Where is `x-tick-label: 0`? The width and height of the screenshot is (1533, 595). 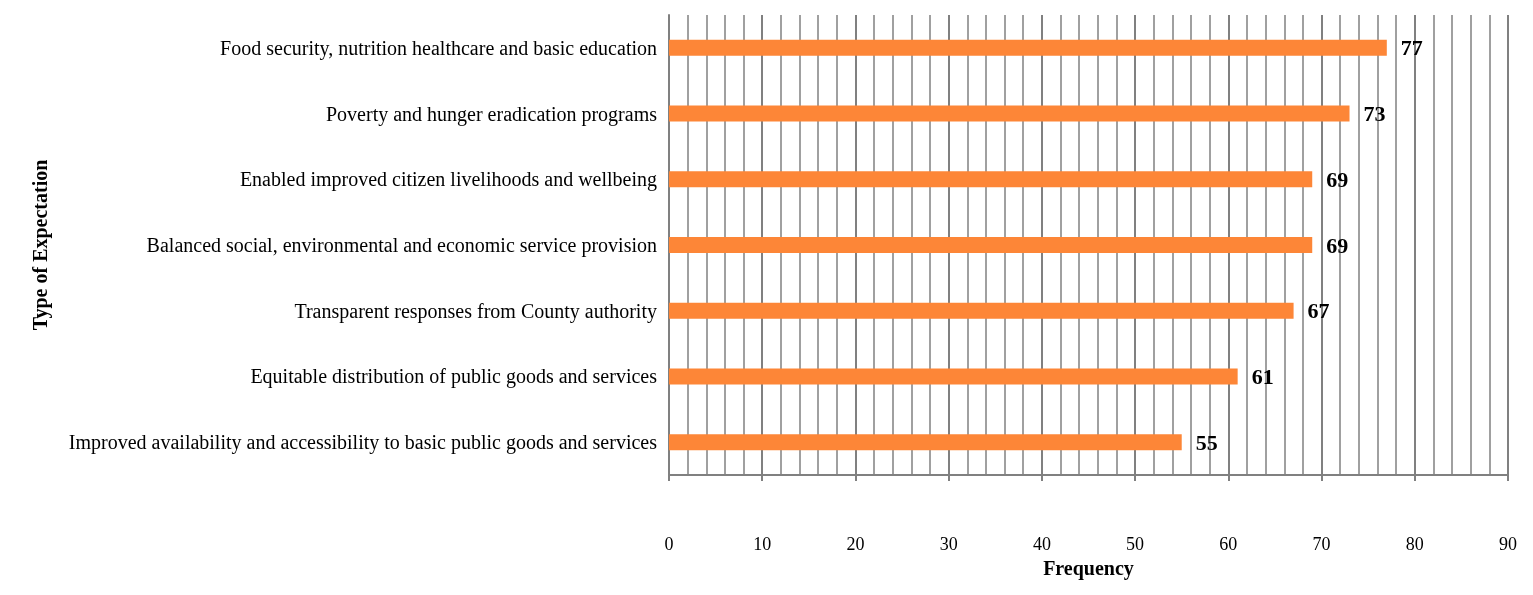
x-tick-label: 0 is located at coordinates (669, 544).